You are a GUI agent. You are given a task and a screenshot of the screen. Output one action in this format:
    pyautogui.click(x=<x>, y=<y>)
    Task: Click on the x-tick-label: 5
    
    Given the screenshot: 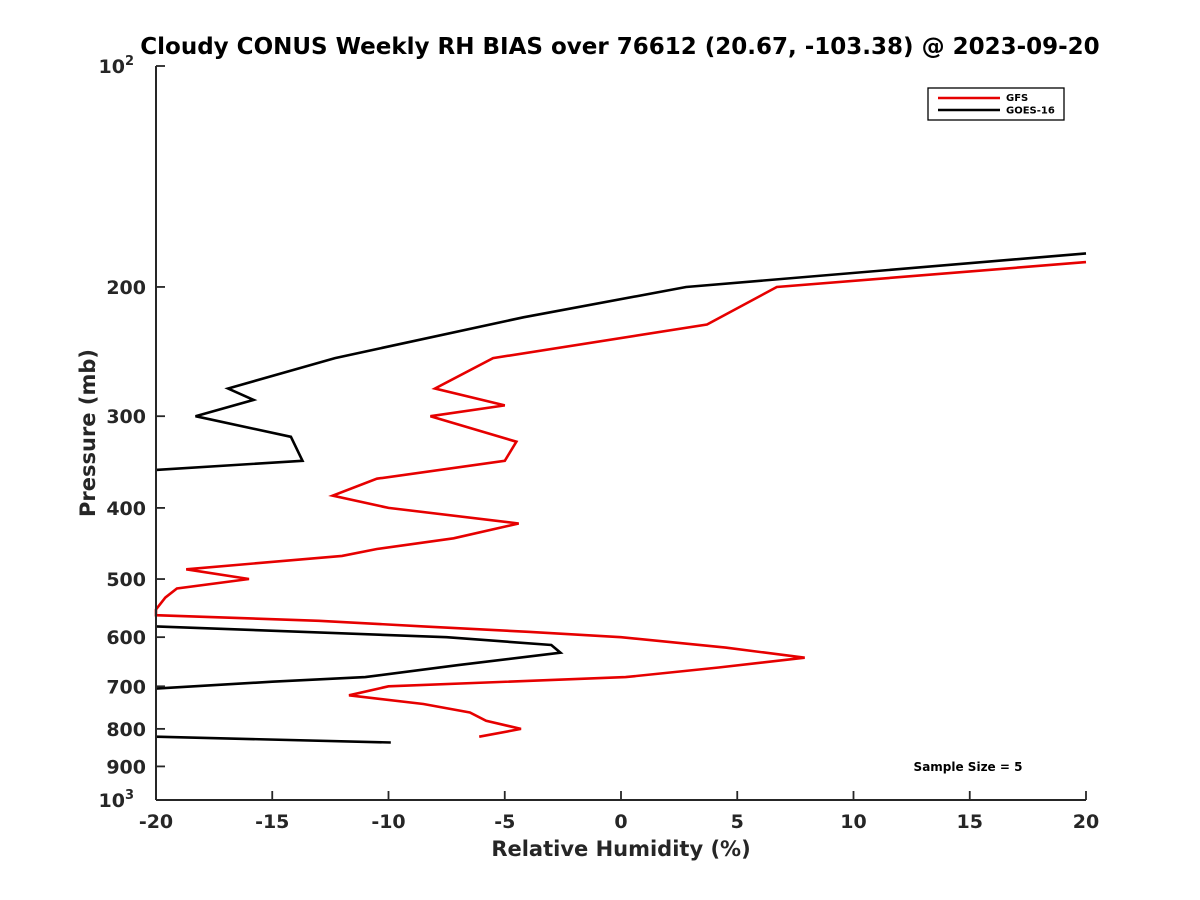 What is the action you would take?
    pyautogui.click(x=737, y=822)
    